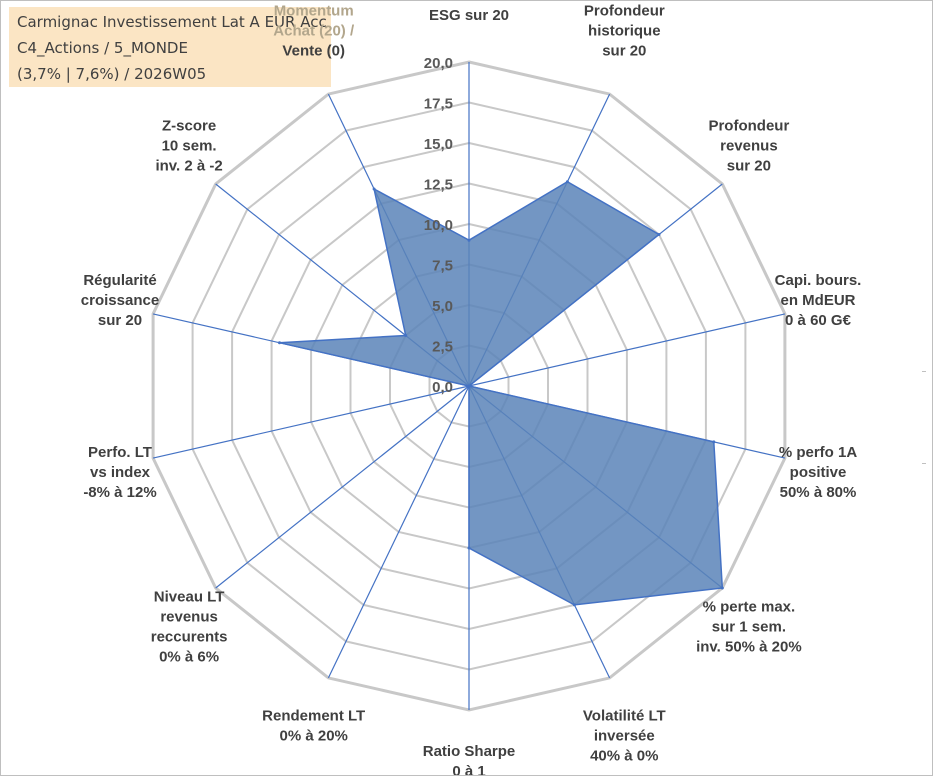  What do you see at coordinates (749, 627) in the screenshot?
I see `axis-label: sur 1 sem.` at bounding box center [749, 627].